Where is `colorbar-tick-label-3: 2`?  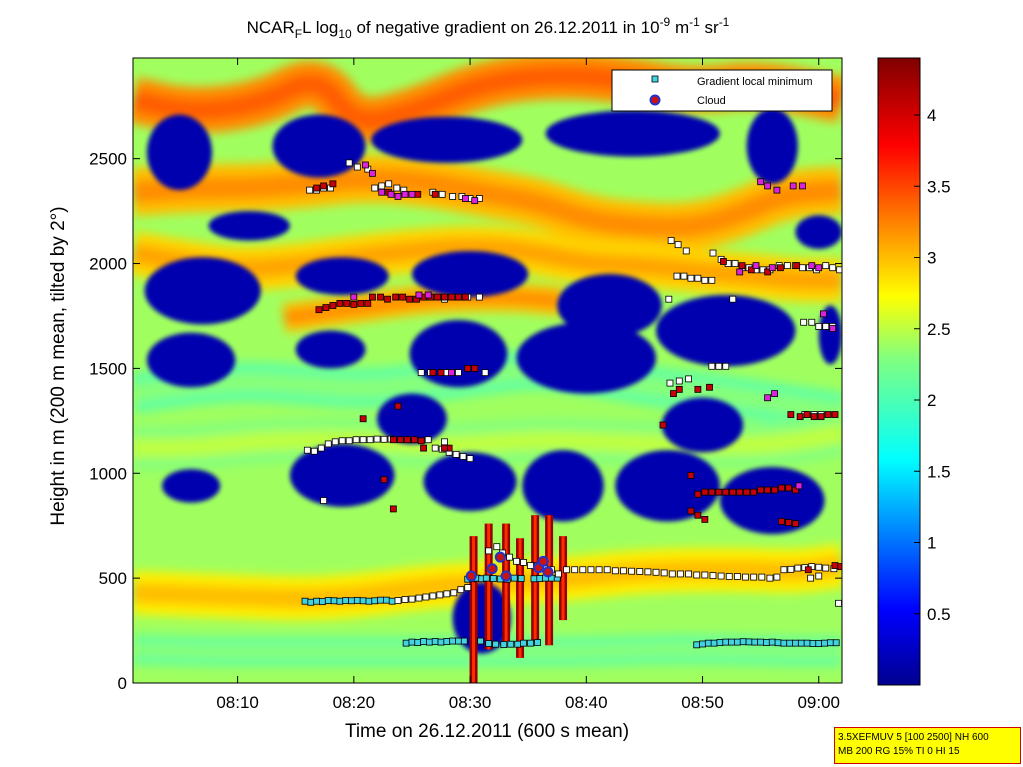
colorbar-tick-label-3: 2 is located at coordinates (931, 400).